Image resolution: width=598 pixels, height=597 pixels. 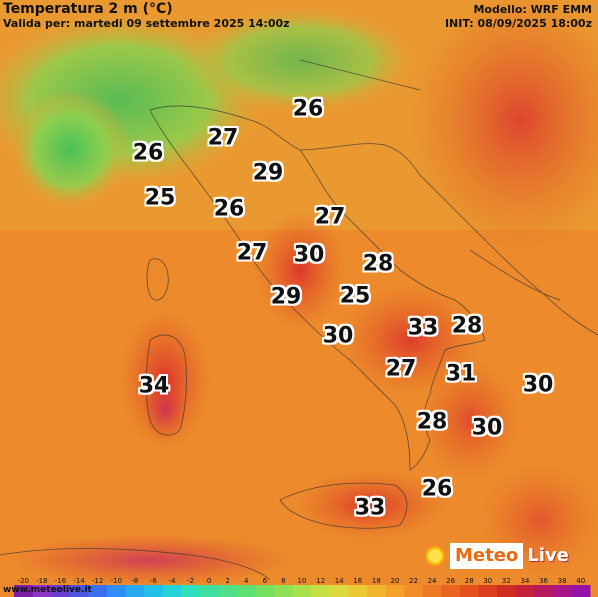 What do you see at coordinates (357, 581) in the screenshot?
I see `legend-tick-label: 16` at bounding box center [357, 581].